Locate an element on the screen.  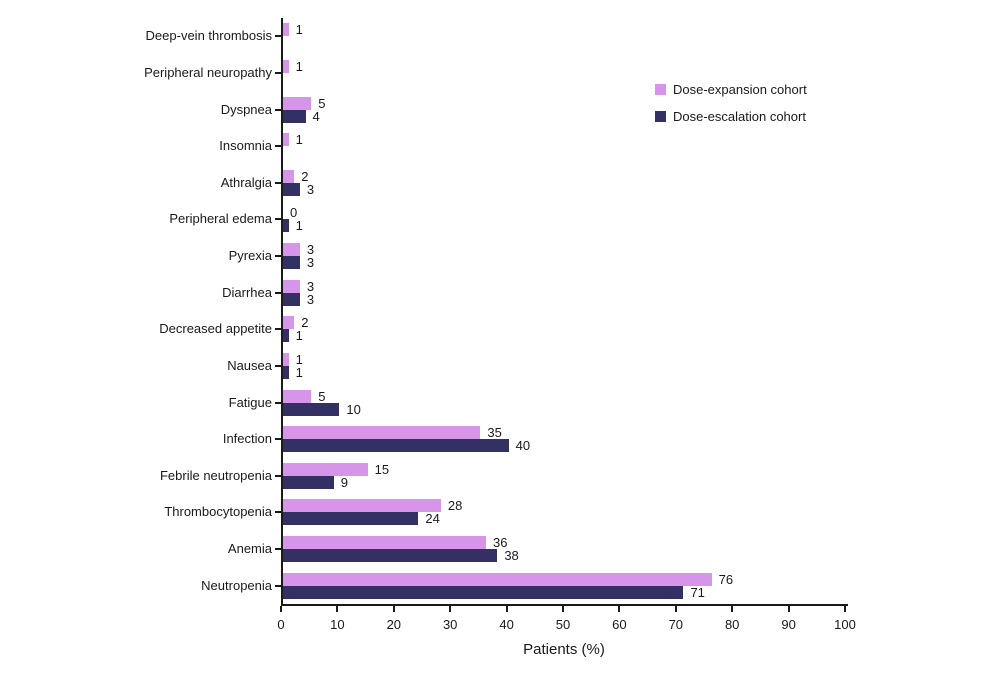
bar-value-label: 28 is located at coordinates (455, 506).